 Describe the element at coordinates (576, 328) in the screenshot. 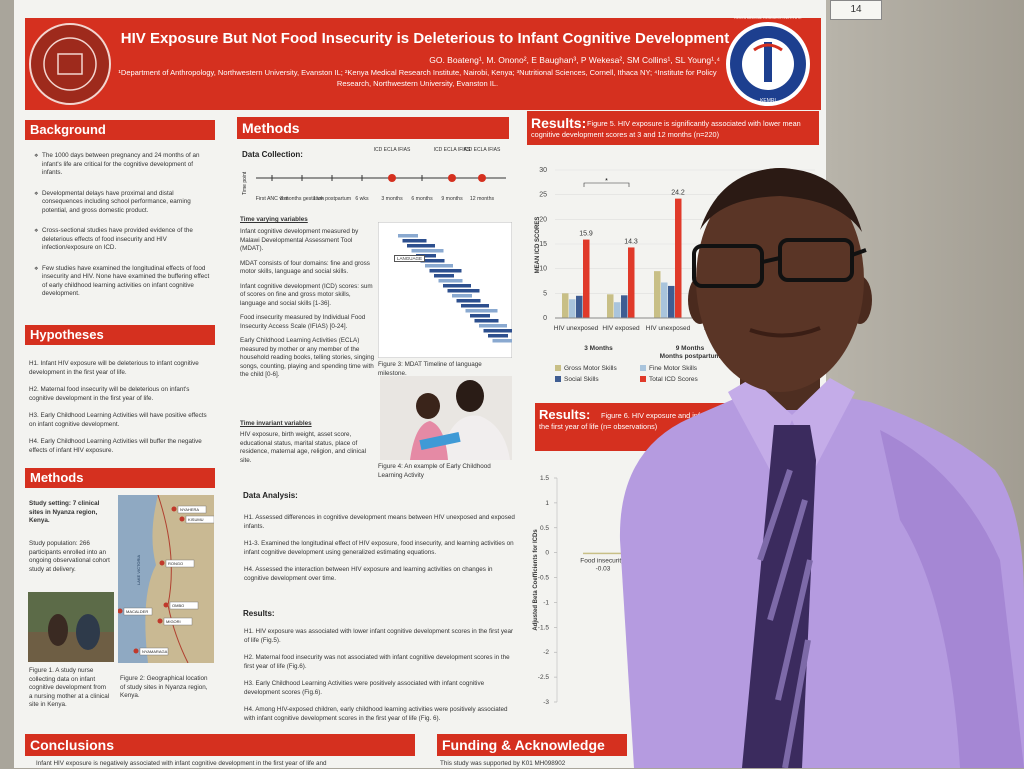

I see `x-tick-label: HIV unexposed` at that location.